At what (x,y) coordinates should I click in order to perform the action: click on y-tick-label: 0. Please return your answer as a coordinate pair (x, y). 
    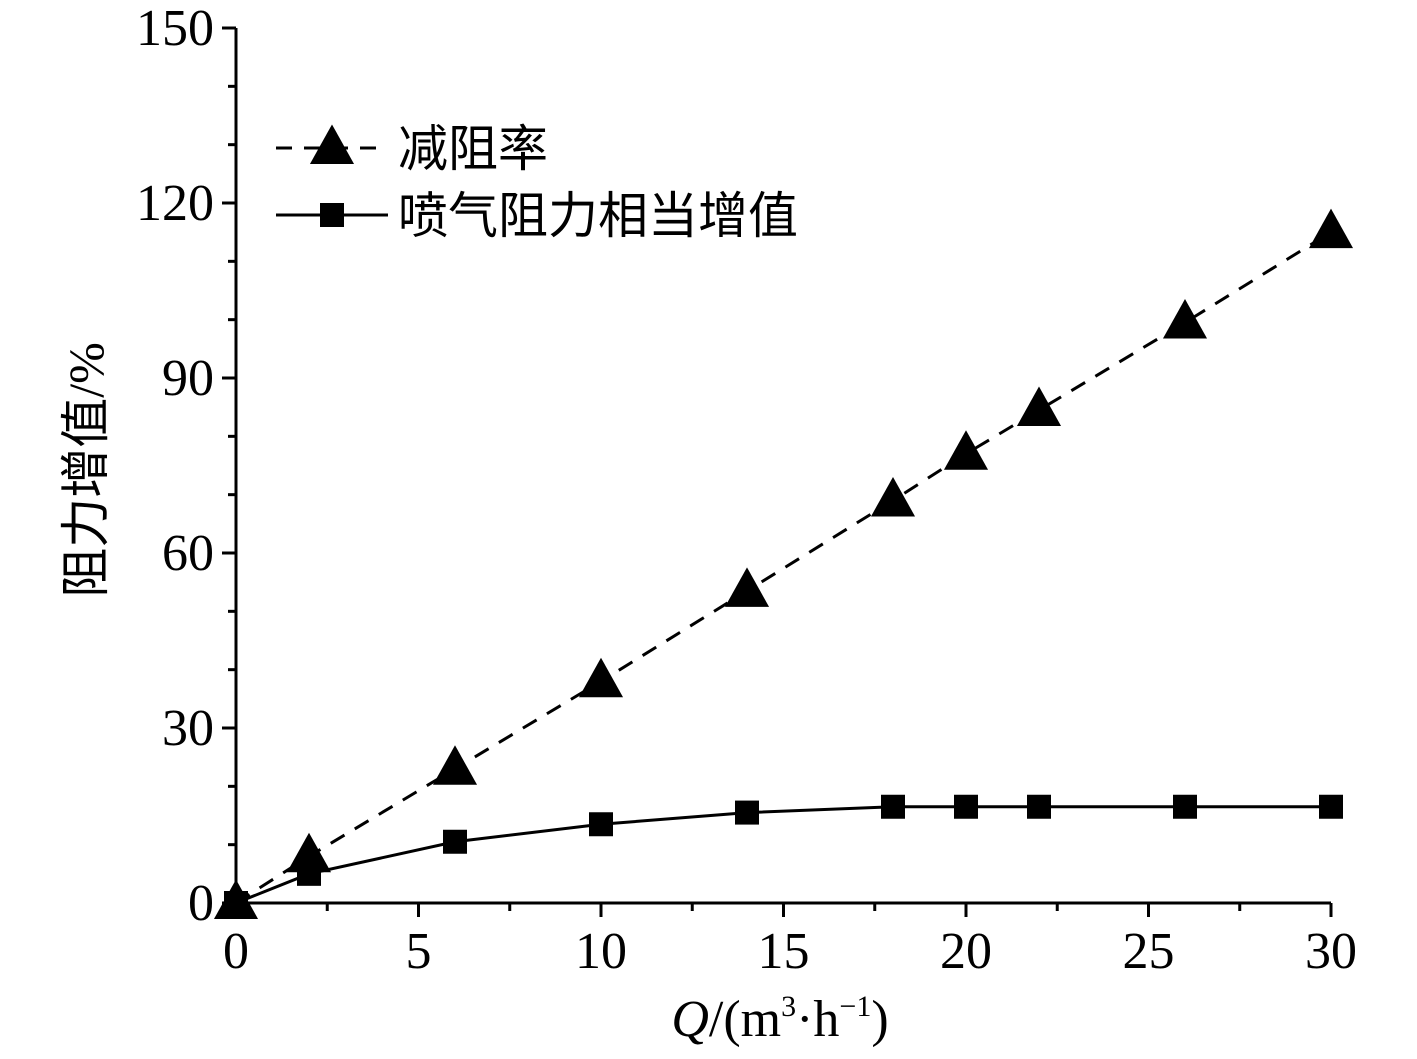
    Looking at the image, I should click on (201, 903).